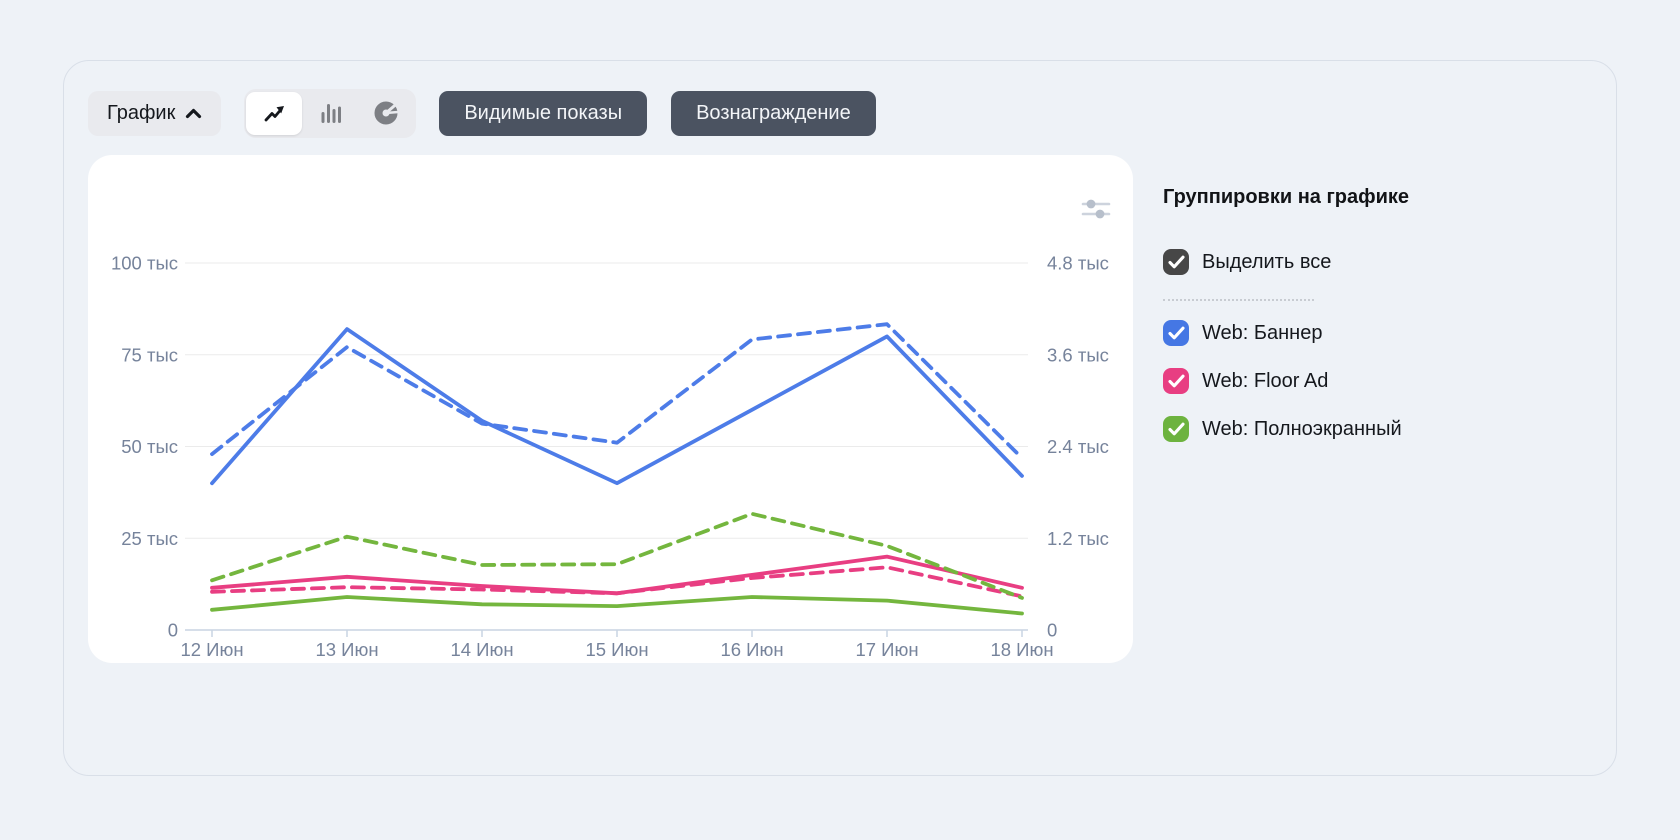 Image resolution: width=1680 pixels, height=840 pixels. What do you see at coordinates (193, 113) in the screenshot?
I see `chevron-up-icon` at bounding box center [193, 113].